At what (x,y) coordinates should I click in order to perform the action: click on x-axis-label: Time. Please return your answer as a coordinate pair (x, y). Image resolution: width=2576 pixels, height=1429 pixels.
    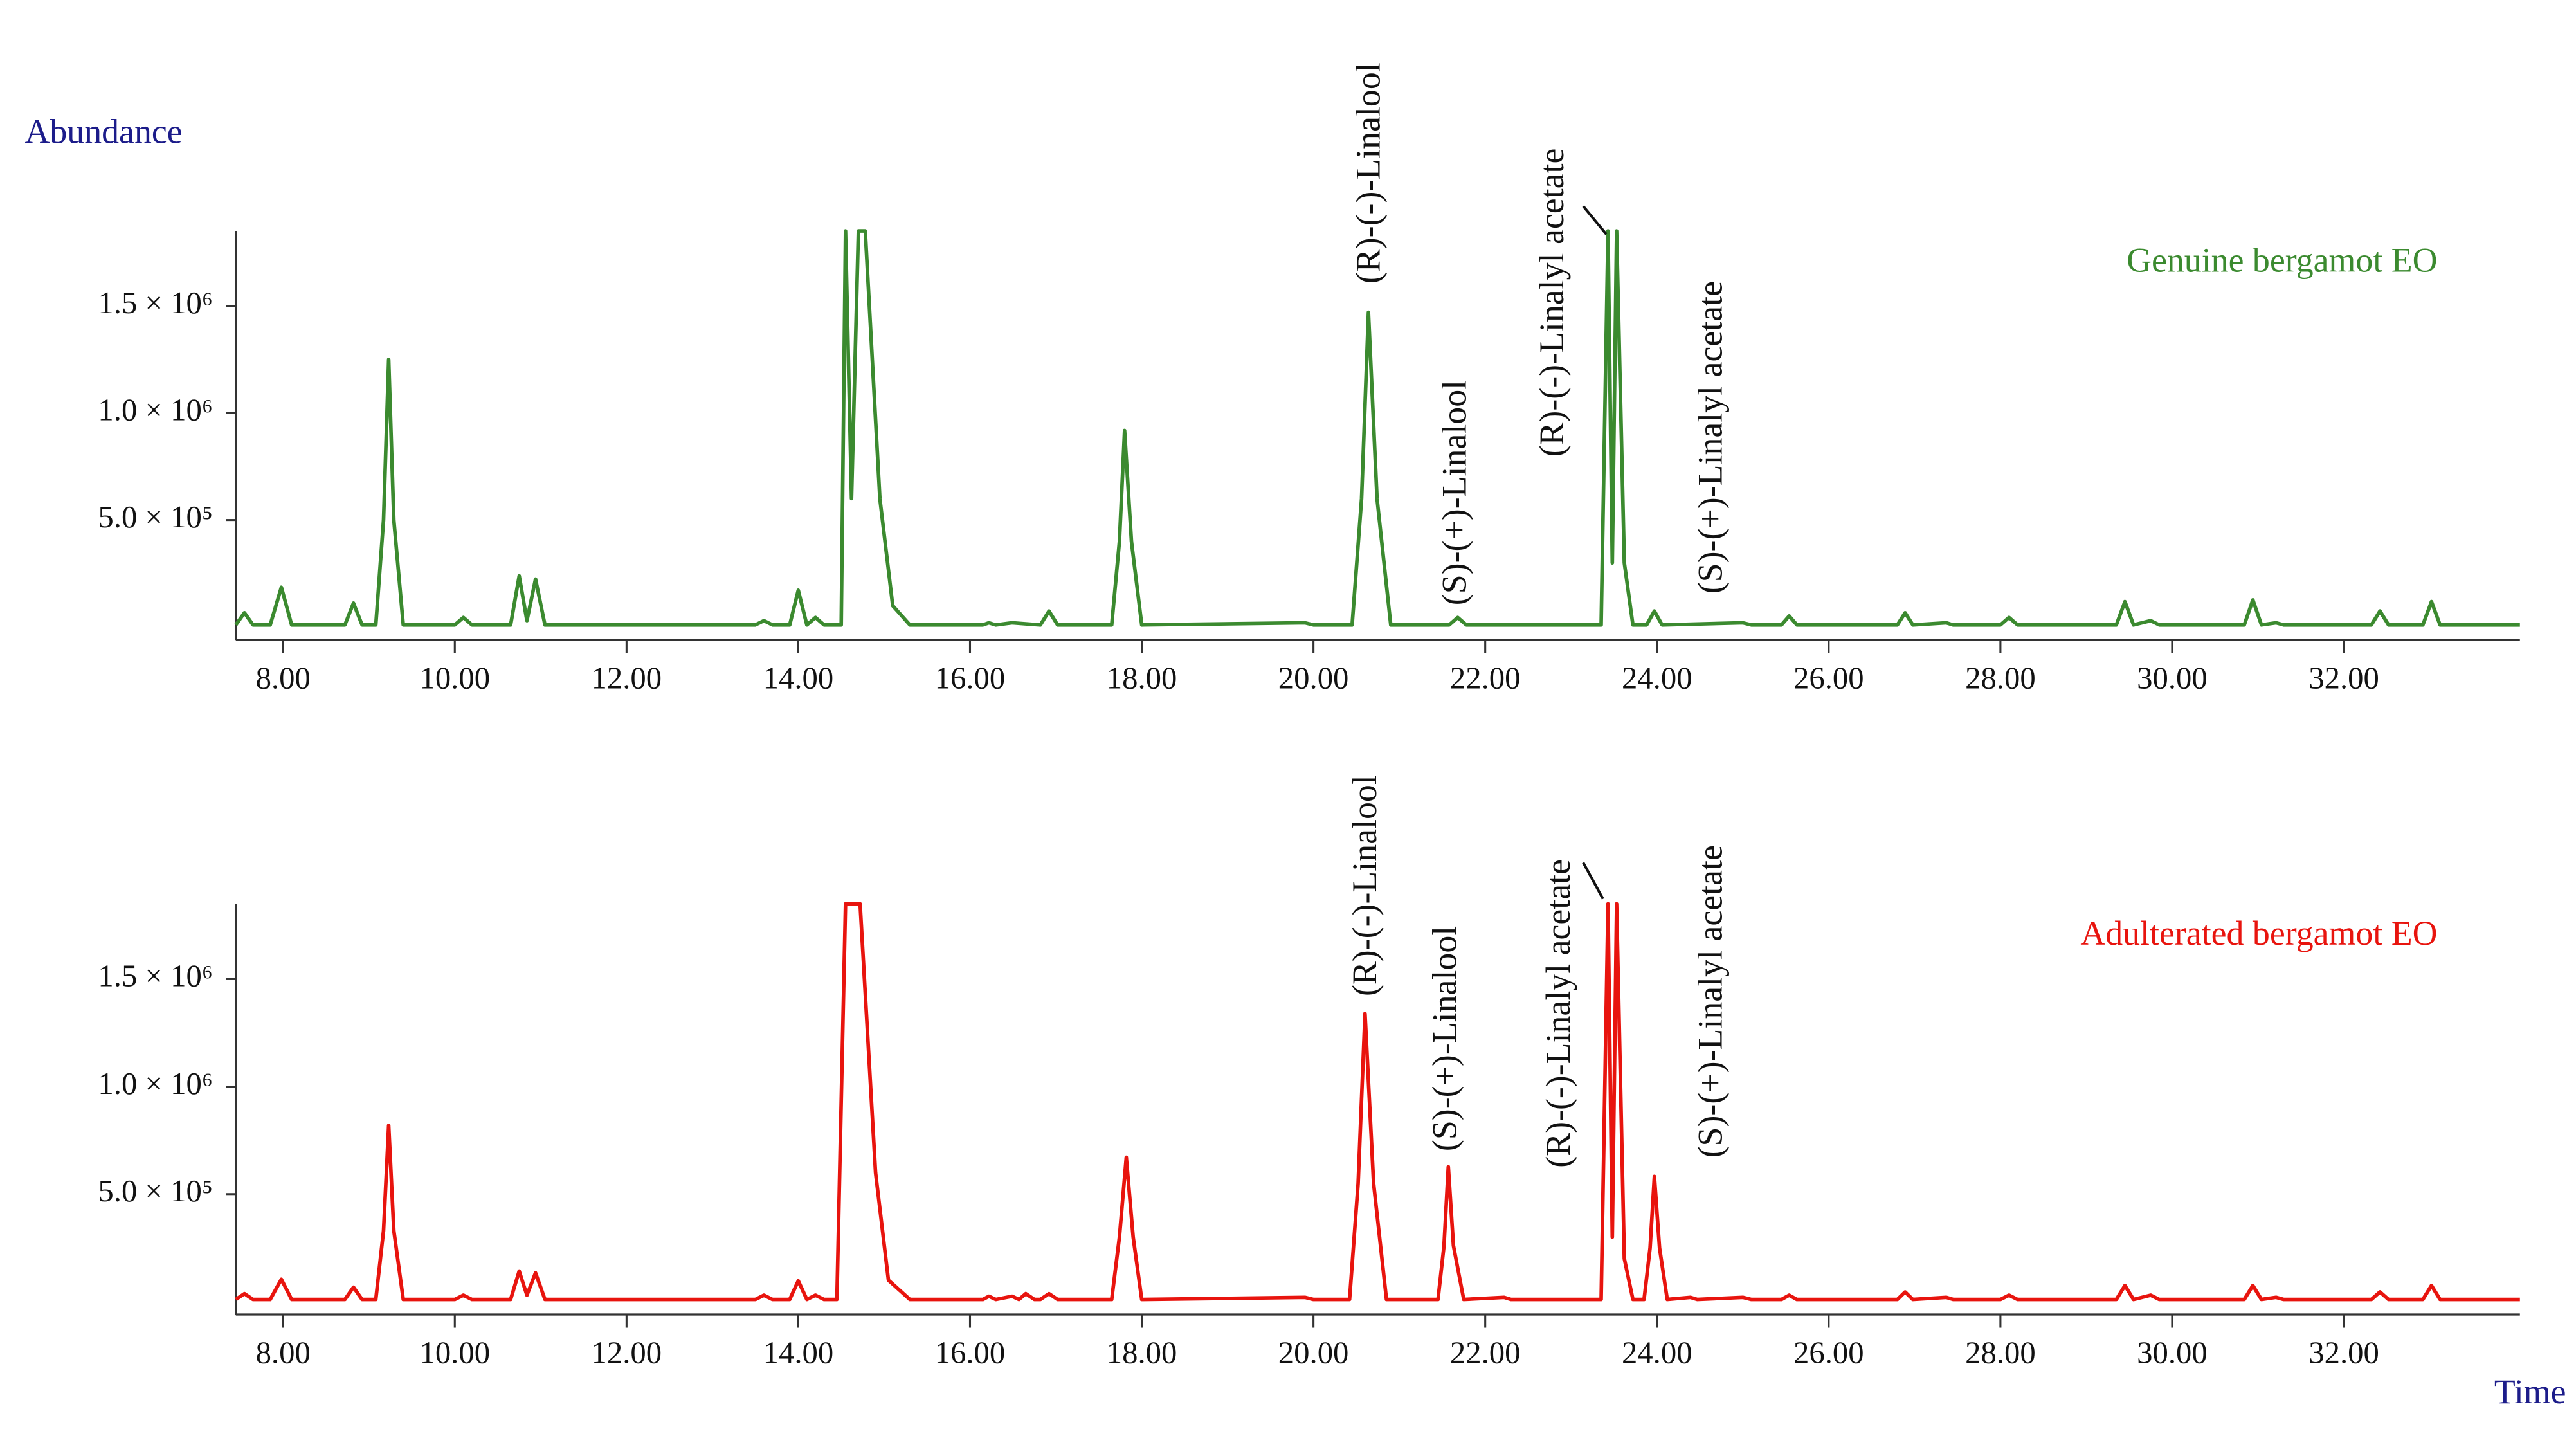
    Looking at the image, I should click on (2530, 1391).